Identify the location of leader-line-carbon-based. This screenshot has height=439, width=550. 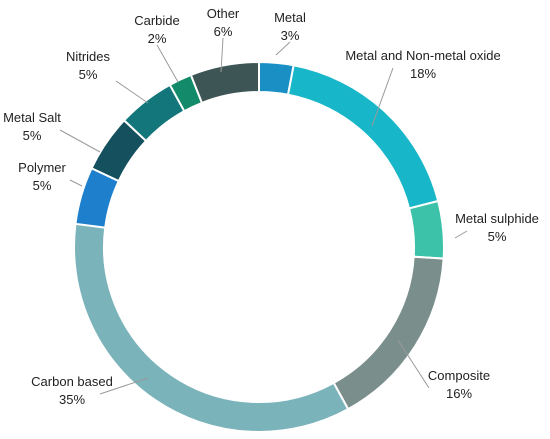
(124, 386).